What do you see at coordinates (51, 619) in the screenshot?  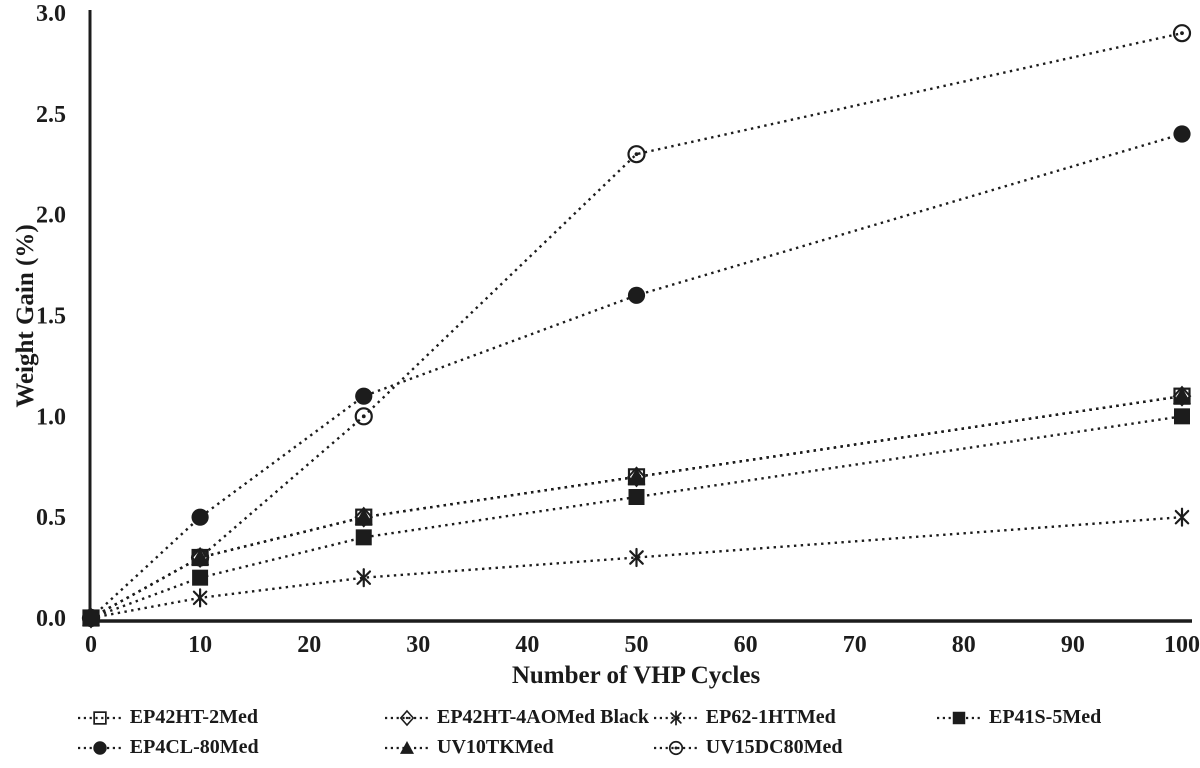 I see `y-tick-label: 0.0` at bounding box center [51, 619].